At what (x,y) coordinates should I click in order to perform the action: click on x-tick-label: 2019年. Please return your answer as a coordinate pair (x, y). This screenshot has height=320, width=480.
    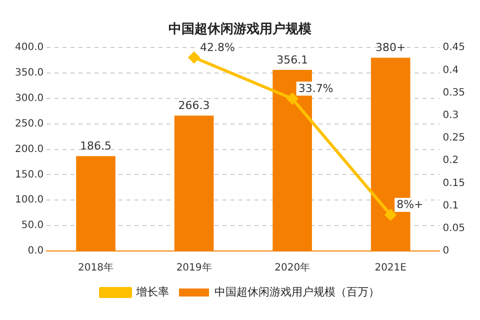
    Looking at the image, I should click on (194, 268).